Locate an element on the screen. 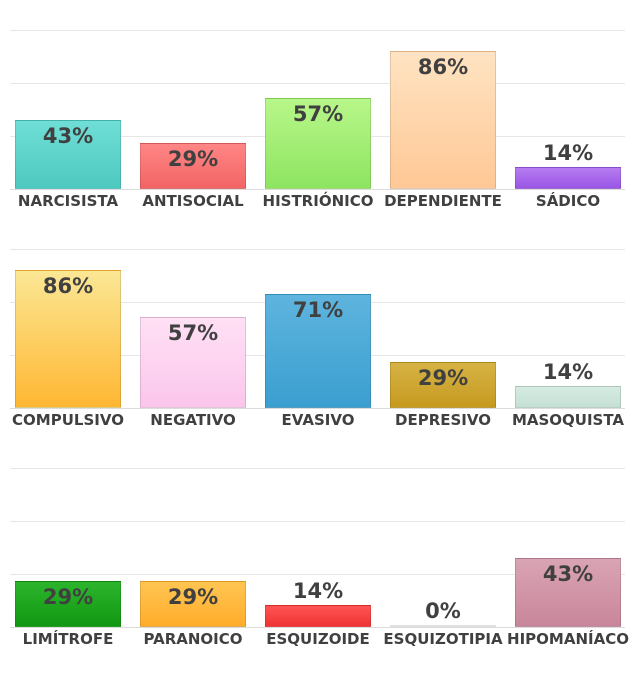 The image size is (635, 690). category-label: NEGATIVO is located at coordinates (193, 420).